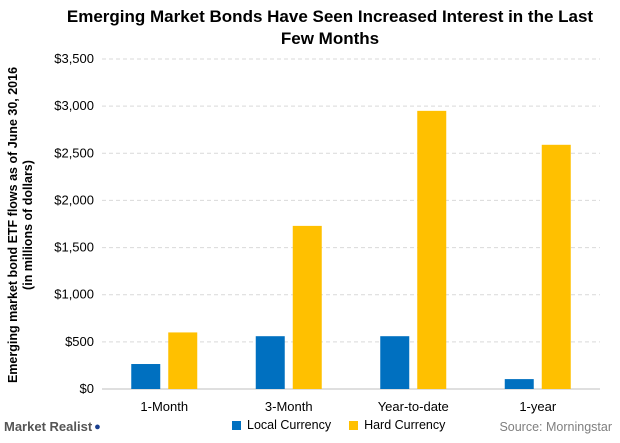  Describe the element at coordinates (236, 425) in the screenshot. I see `legend-swatch-local` at that location.